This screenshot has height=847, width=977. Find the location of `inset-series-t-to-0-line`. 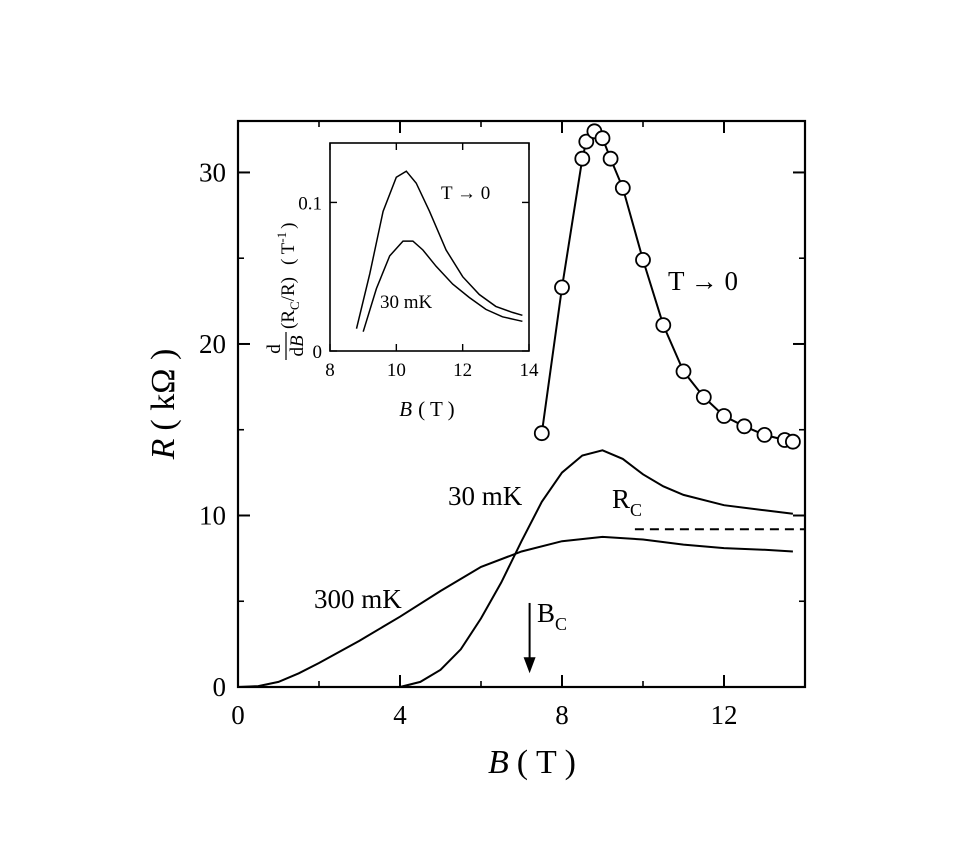

inset-series-t-to-0-line is located at coordinates (439, 249).